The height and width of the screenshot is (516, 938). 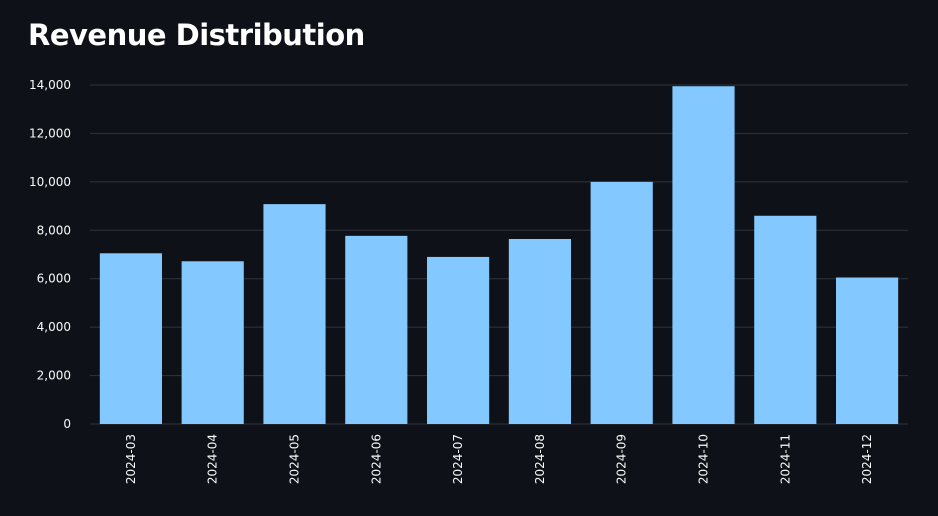 I want to click on y-tick-label: 14,000, so click(x=50, y=85).